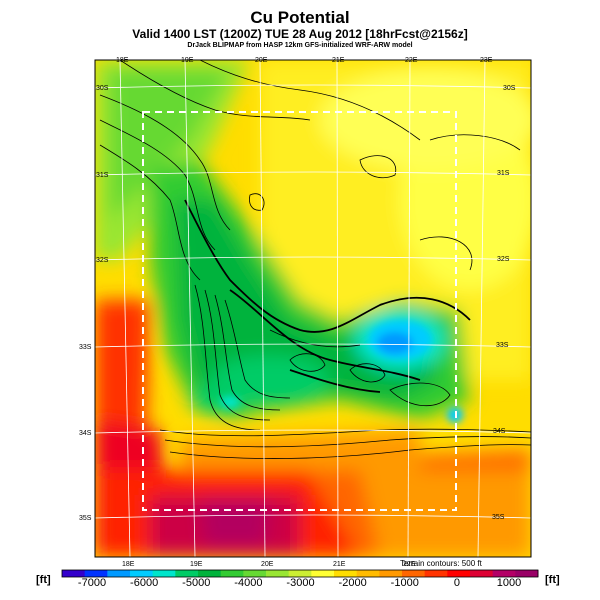 This screenshot has width=600, height=600. What do you see at coordinates (92, 583) in the screenshot?
I see `colorbar-tick-label: -7000` at bounding box center [92, 583].